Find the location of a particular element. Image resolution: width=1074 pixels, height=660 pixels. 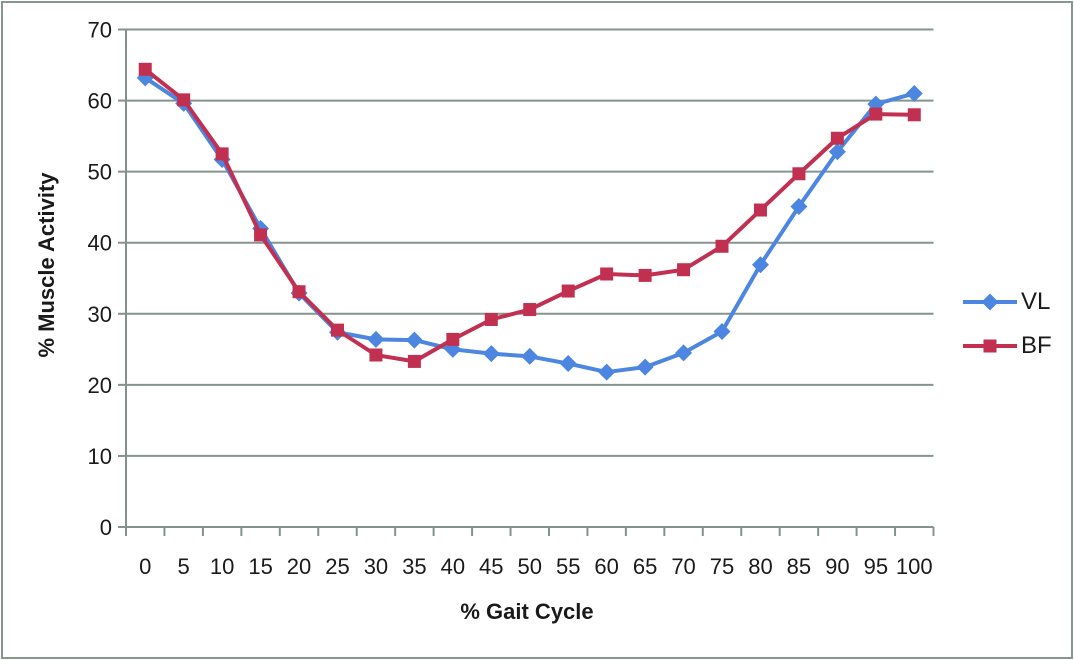

y-tick-label: 50 is located at coordinates (100, 172).